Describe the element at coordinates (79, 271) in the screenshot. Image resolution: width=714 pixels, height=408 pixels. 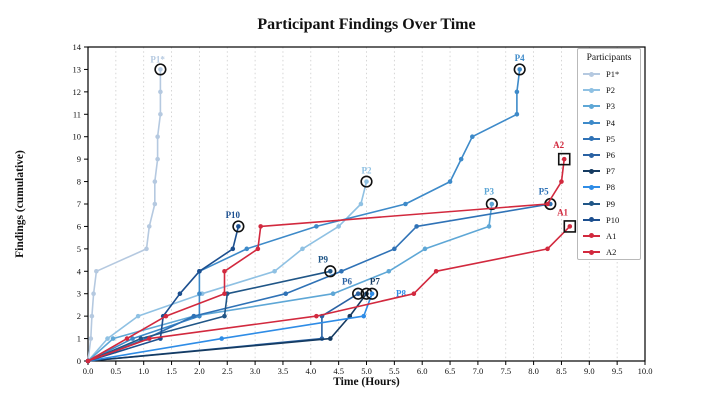
I see `y-tick-label: 4` at that location.